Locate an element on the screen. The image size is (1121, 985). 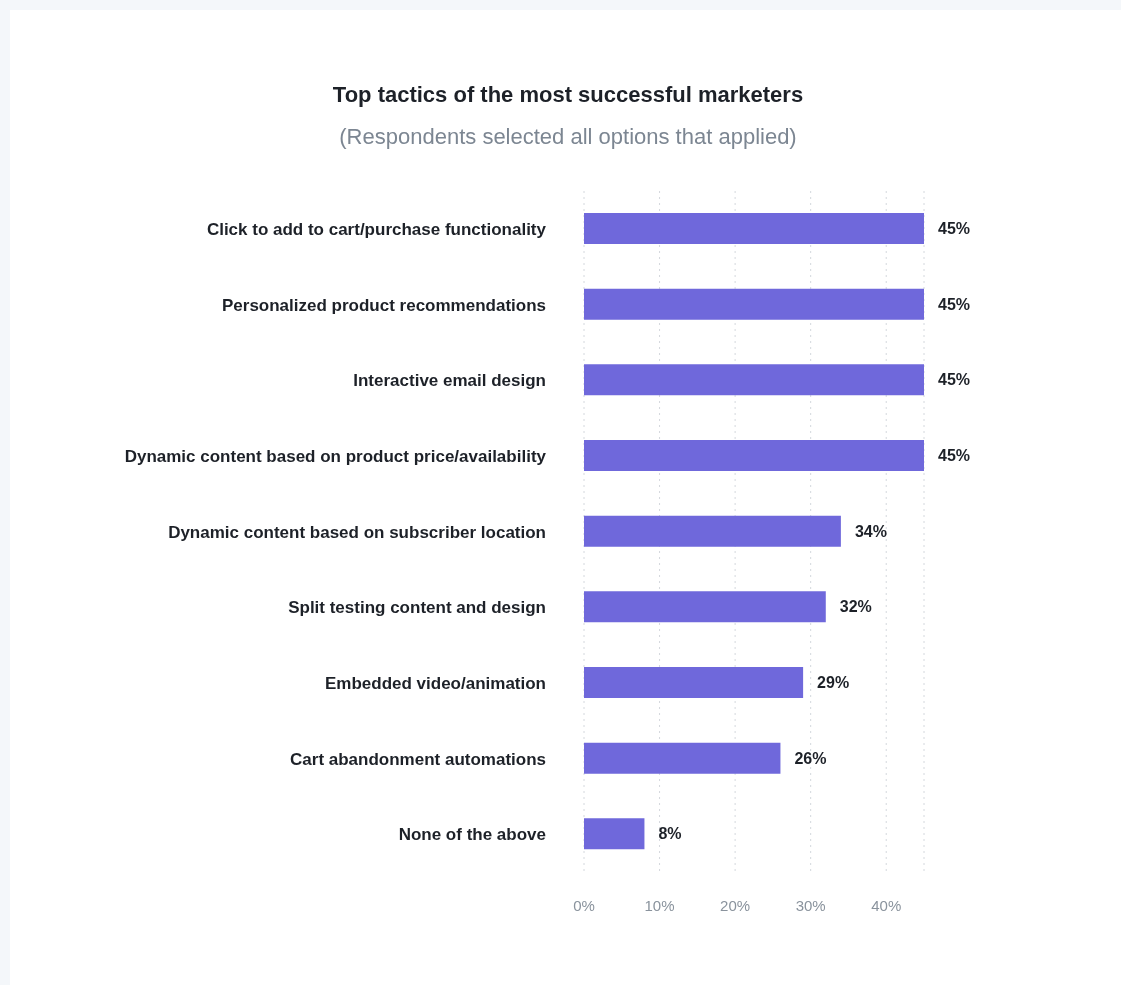
y-tick-label: None of the above is located at coordinates (472, 835).